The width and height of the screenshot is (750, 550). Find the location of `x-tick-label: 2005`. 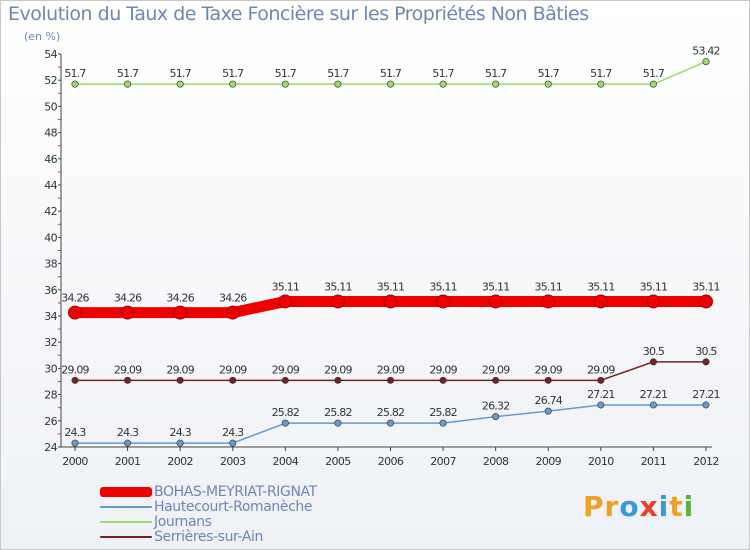

x-tick-label: 2005 is located at coordinates (338, 461).